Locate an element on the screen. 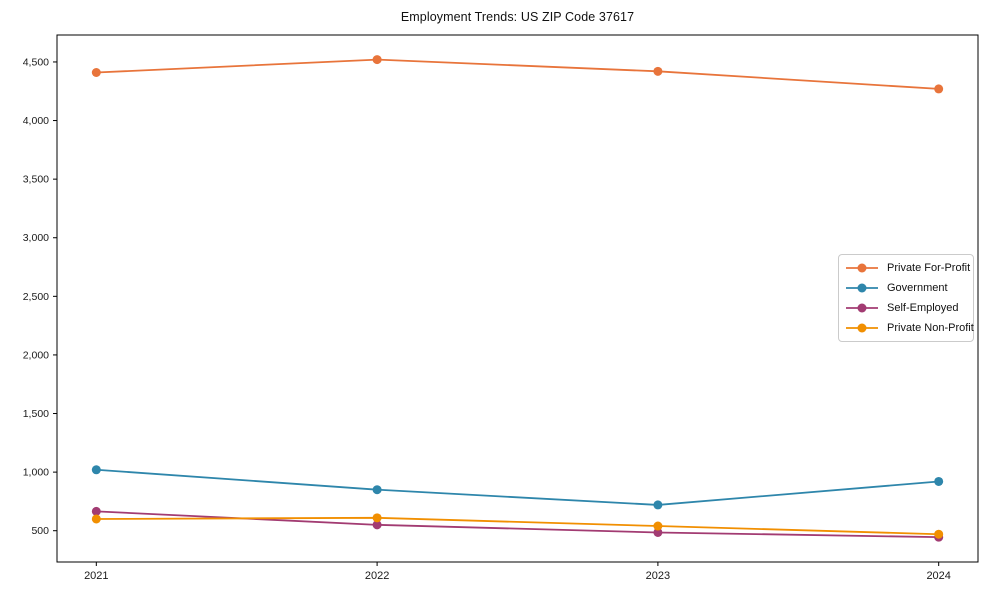  series-line-private-non-profit is located at coordinates (517, 526).